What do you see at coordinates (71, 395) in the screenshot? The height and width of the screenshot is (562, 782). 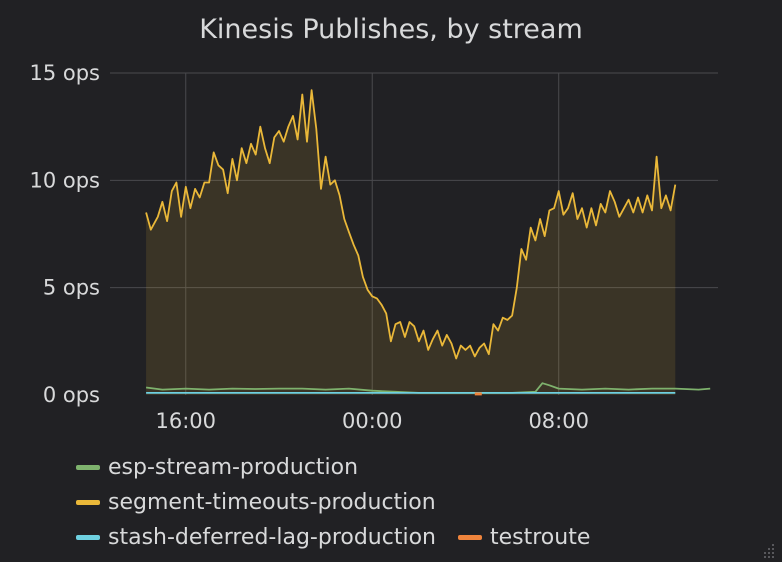 I see `y-tick-label: 0 ops` at bounding box center [71, 395].